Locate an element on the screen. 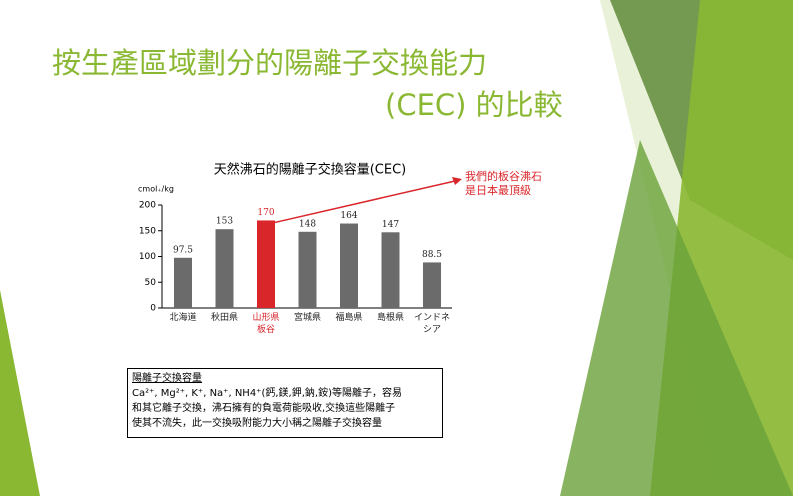 The width and height of the screenshot is (793, 496). x-tick-label: 島根県 is located at coordinates (390, 318).